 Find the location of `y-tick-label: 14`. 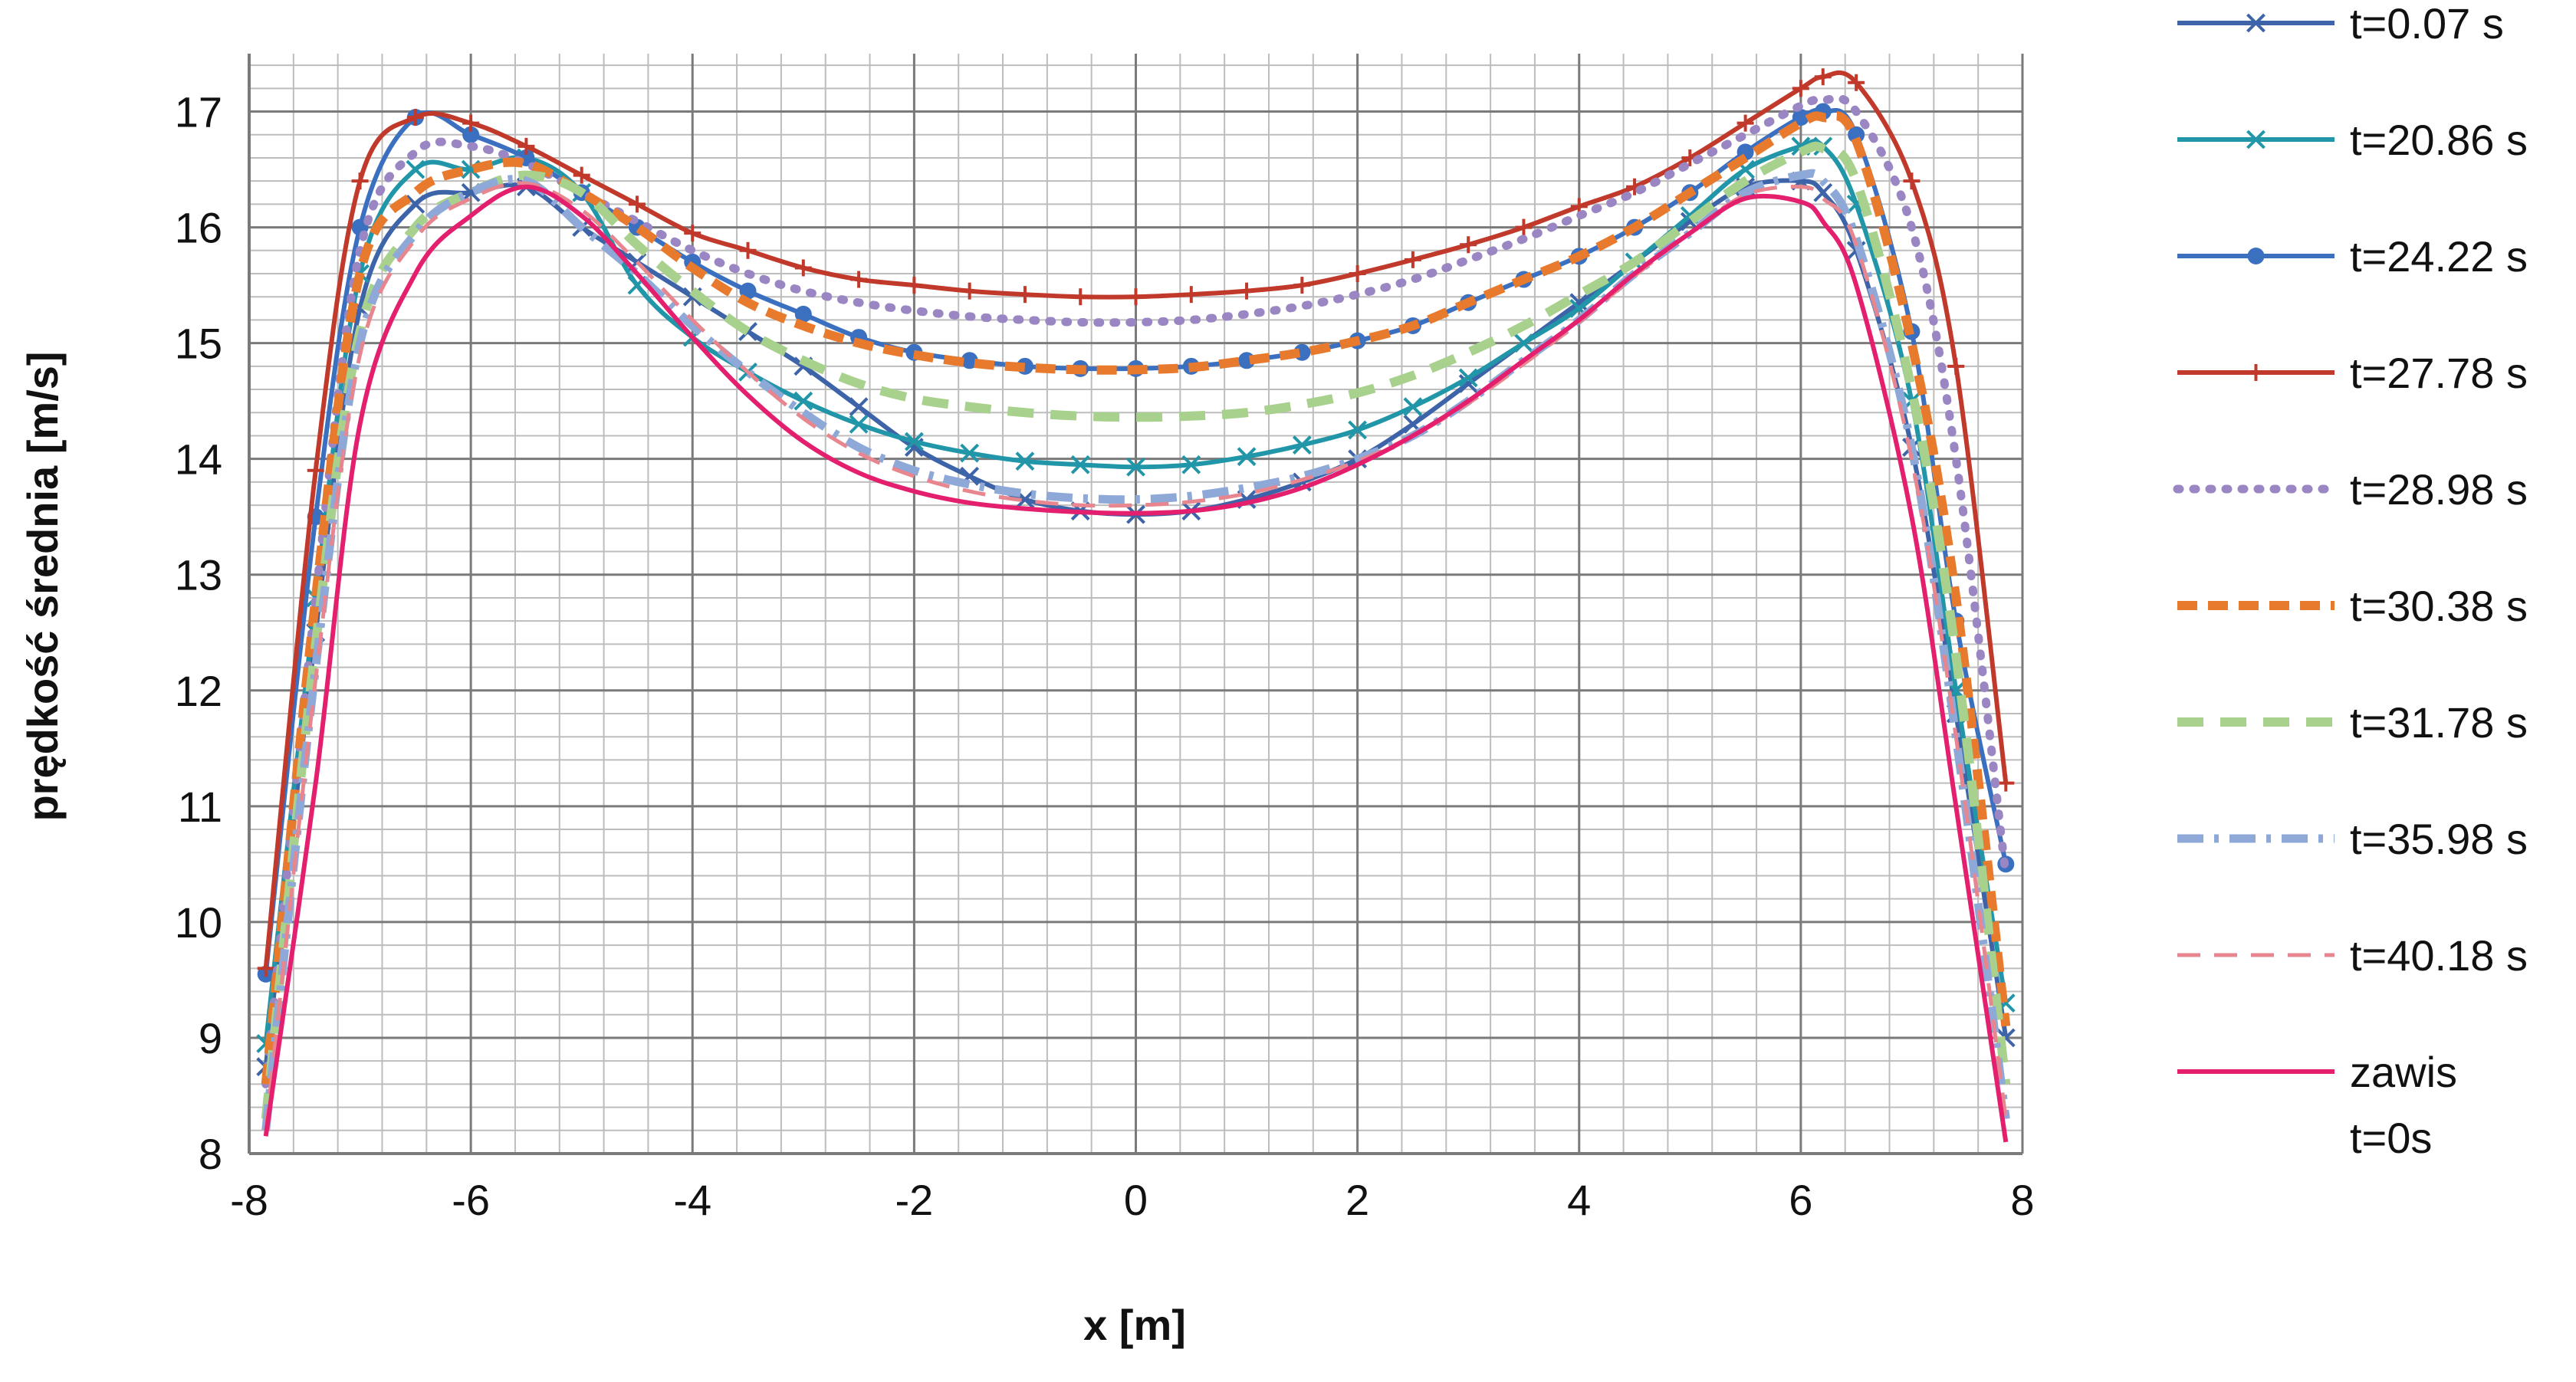

y-tick-label: 14 is located at coordinates (199, 459).